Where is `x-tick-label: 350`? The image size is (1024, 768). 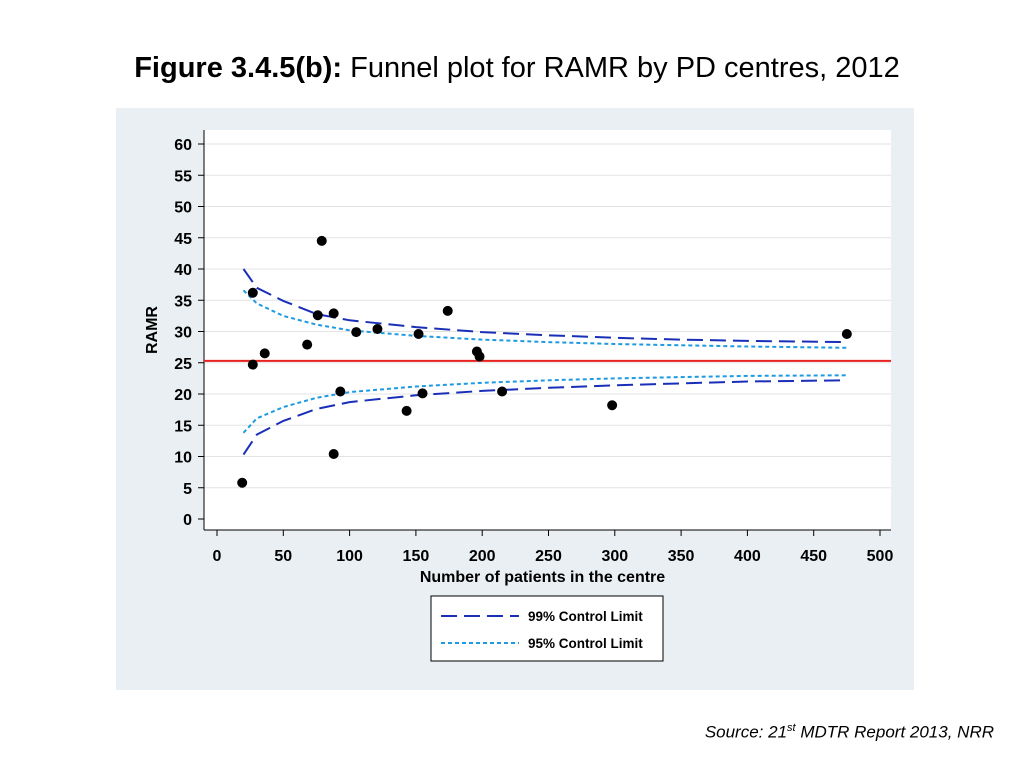 x-tick-label: 350 is located at coordinates (681, 556).